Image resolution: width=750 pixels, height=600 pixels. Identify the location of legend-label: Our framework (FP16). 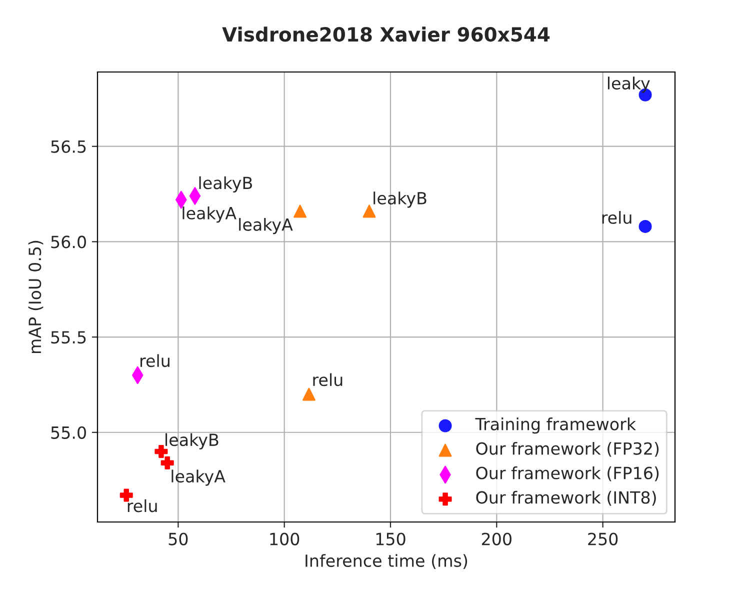
(567, 474).